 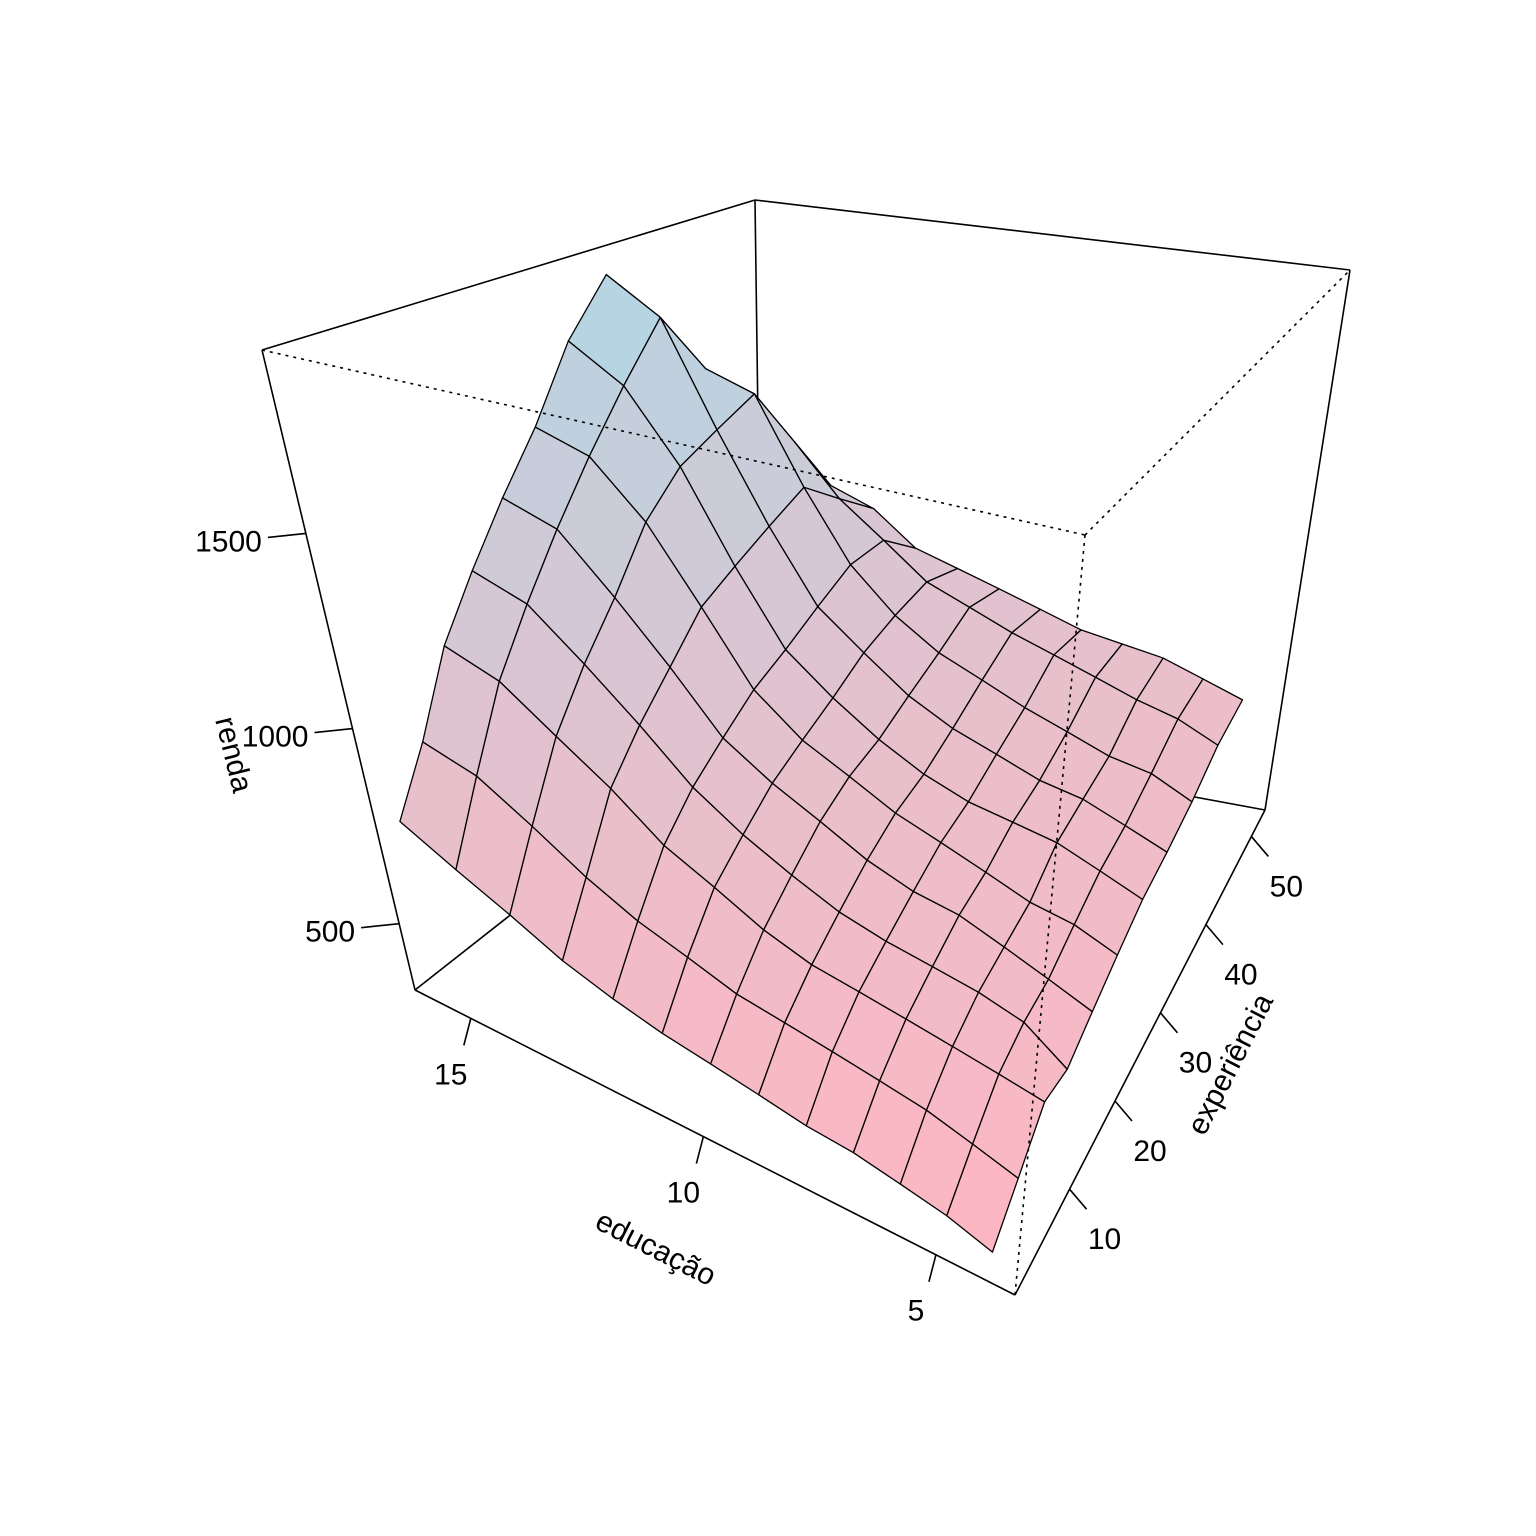 What do you see at coordinates (982, 1198) in the screenshot?
I see `surface-facet` at bounding box center [982, 1198].